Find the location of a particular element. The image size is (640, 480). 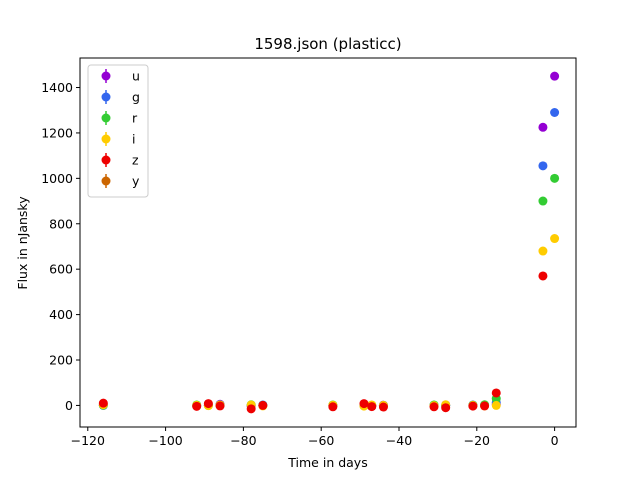

legend-label-g: g is located at coordinates (136, 97).